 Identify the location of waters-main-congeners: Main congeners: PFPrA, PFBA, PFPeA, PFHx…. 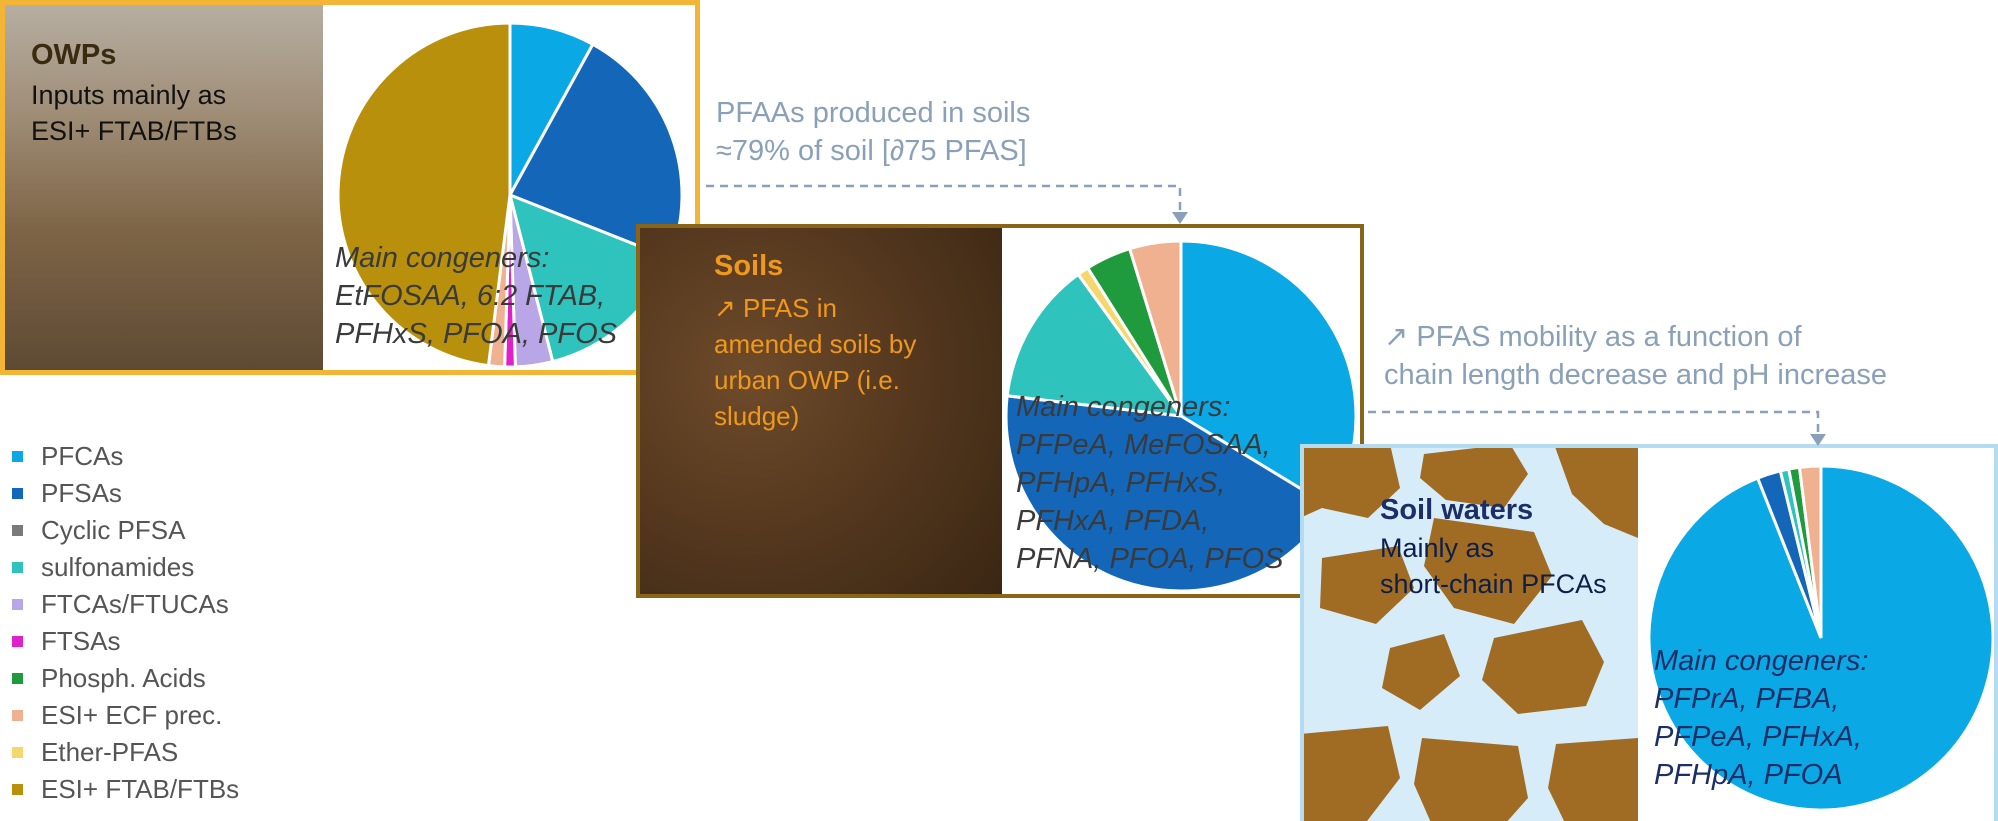
(1761, 718).